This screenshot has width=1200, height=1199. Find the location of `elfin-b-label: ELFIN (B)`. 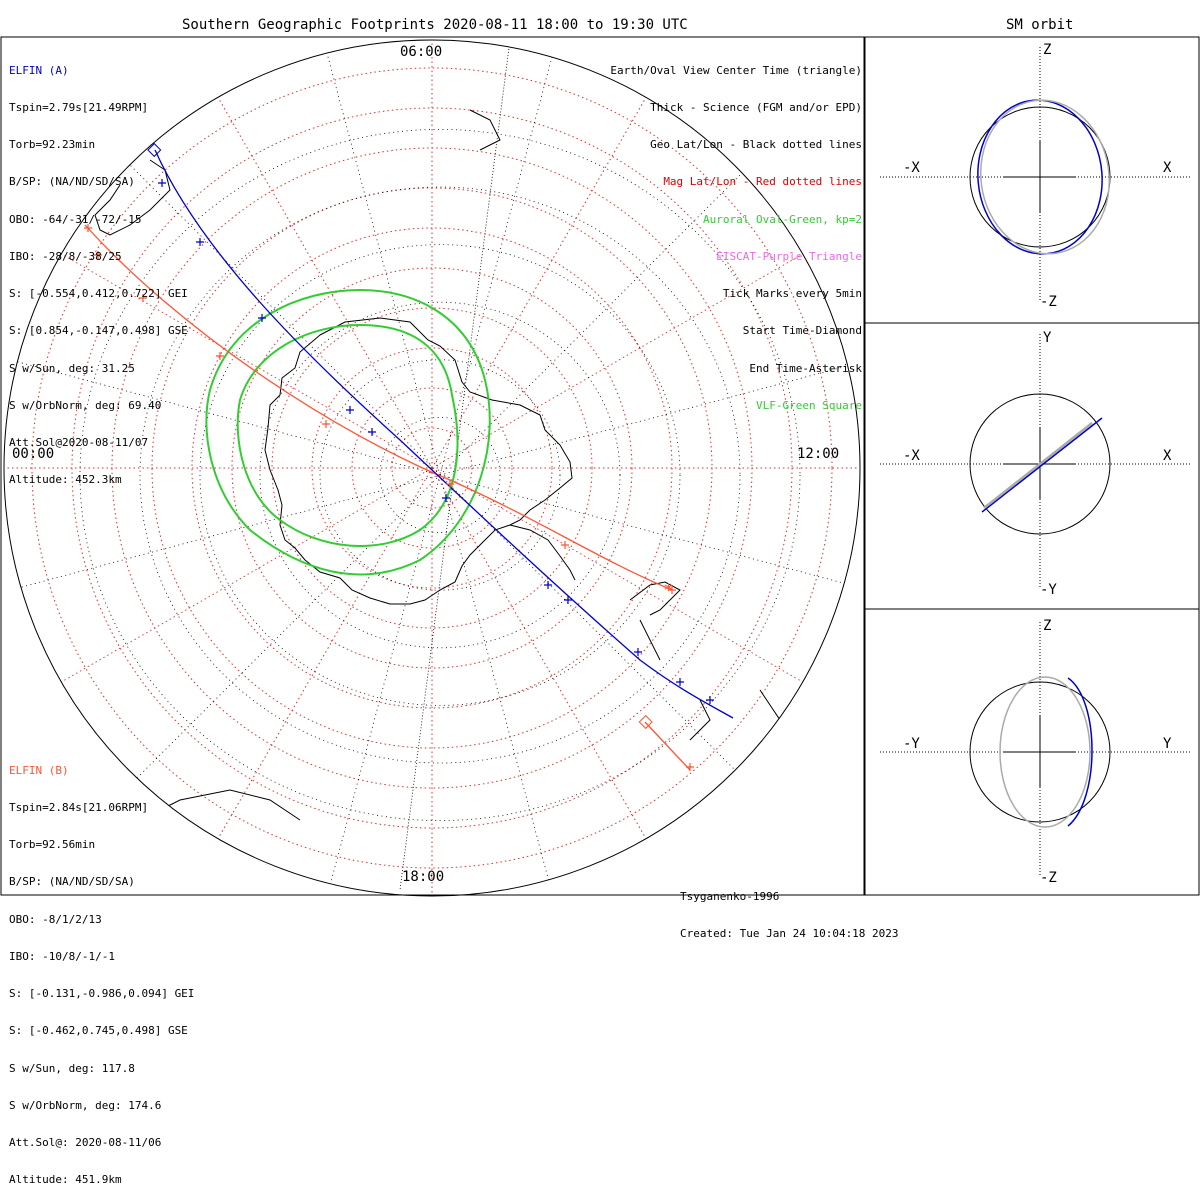

elfin-b-label: ELFIN (B) is located at coordinates (39, 770).